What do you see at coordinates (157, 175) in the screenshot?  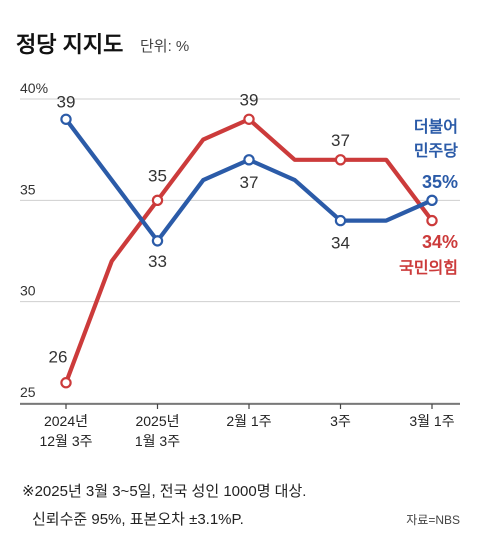 I see `data-label: 35` at bounding box center [157, 175].